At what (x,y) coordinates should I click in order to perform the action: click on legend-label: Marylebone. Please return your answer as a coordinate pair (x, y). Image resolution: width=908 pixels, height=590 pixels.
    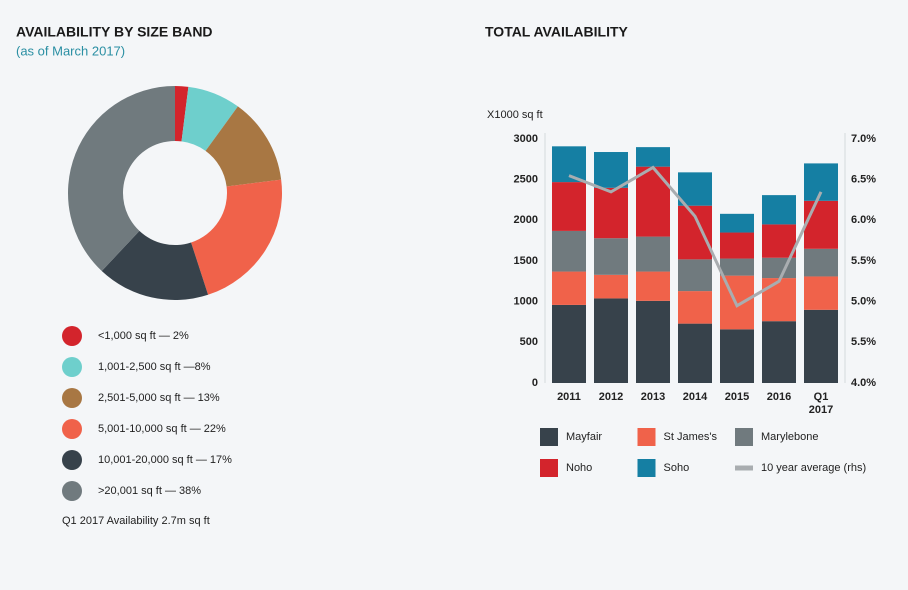
    Looking at the image, I should click on (789, 437).